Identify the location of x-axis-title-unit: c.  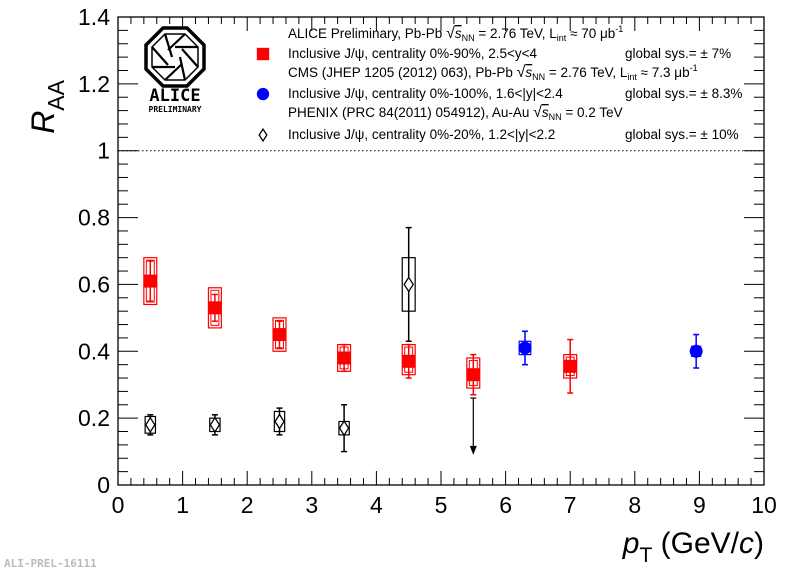
(746, 543).